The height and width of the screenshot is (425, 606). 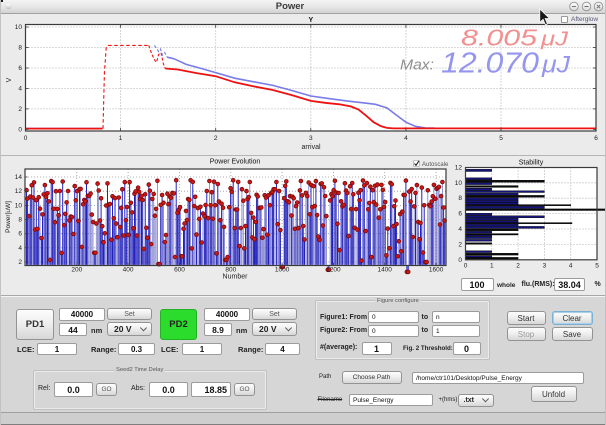 I want to click on svg-text: Stability, so click(x=531, y=163).